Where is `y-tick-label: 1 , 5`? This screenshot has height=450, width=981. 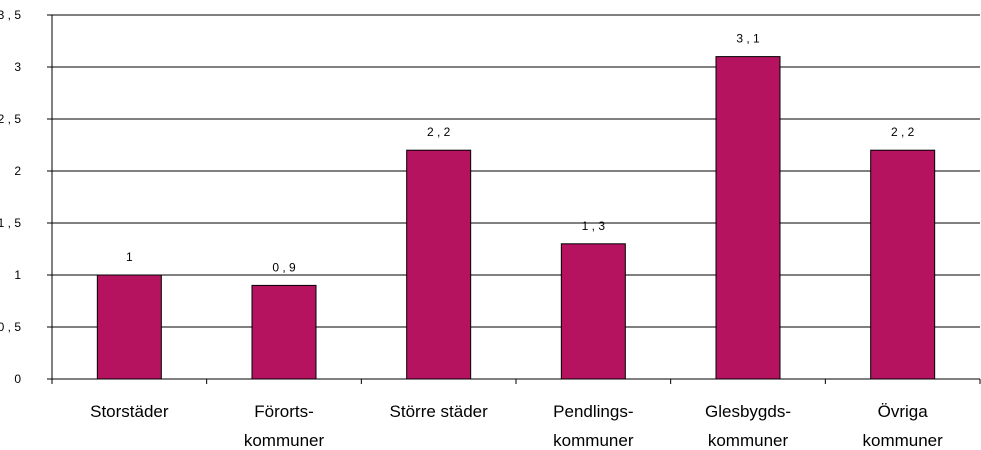 y-tick-label: 1 , 5 is located at coordinates (10, 223).